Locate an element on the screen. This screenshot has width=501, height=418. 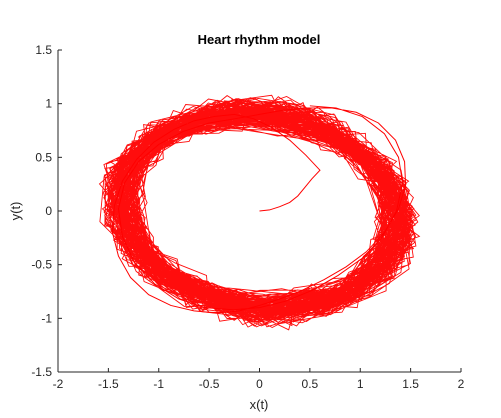
x-axis-label: x(t) is located at coordinates (259, 404).